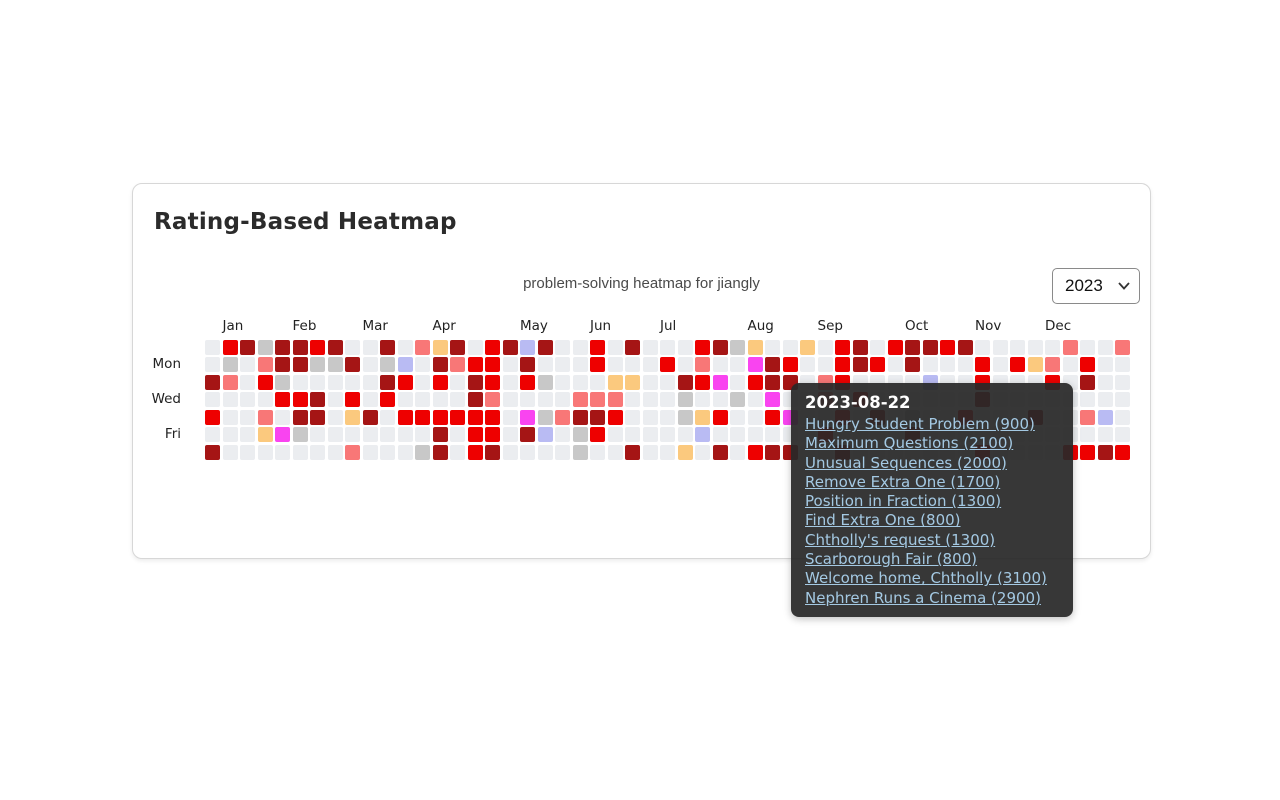 This screenshot has width=1280, height=800. Describe the element at coordinates (909, 443) in the screenshot. I see `tooltip-problem-link: Maximum Questions (2100)` at that location.